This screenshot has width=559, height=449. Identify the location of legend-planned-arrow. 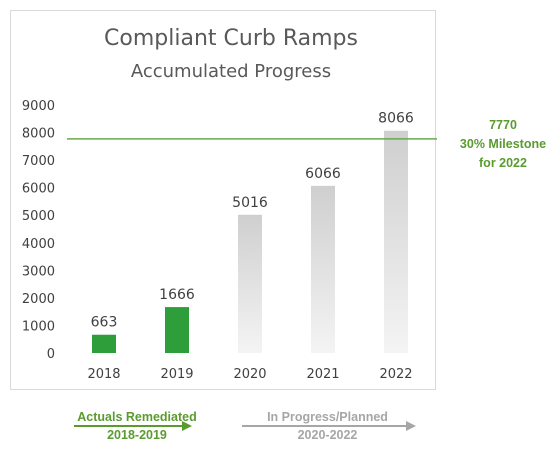
(329, 426).